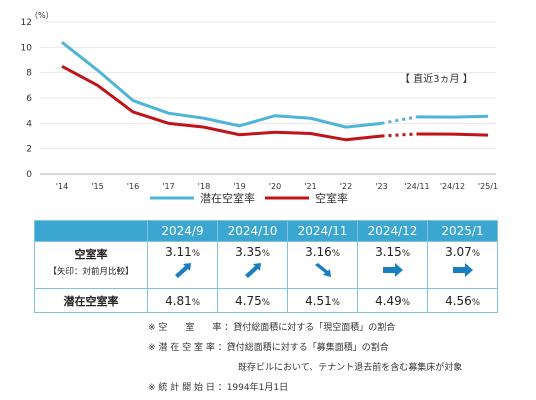 The width and height of the screenshot is (536, 400). I want to click on x-tick-label: '25/1, so click(488, 186).